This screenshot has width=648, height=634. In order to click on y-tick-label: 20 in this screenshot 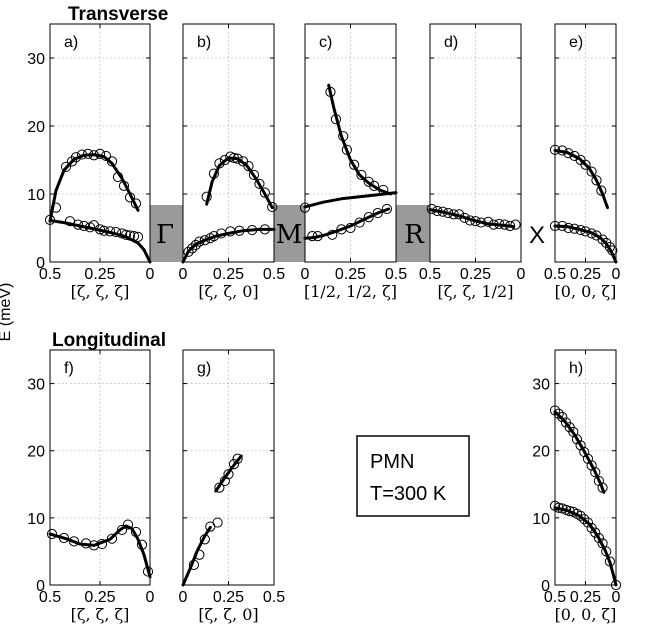, I will do `click(36, 452)`.